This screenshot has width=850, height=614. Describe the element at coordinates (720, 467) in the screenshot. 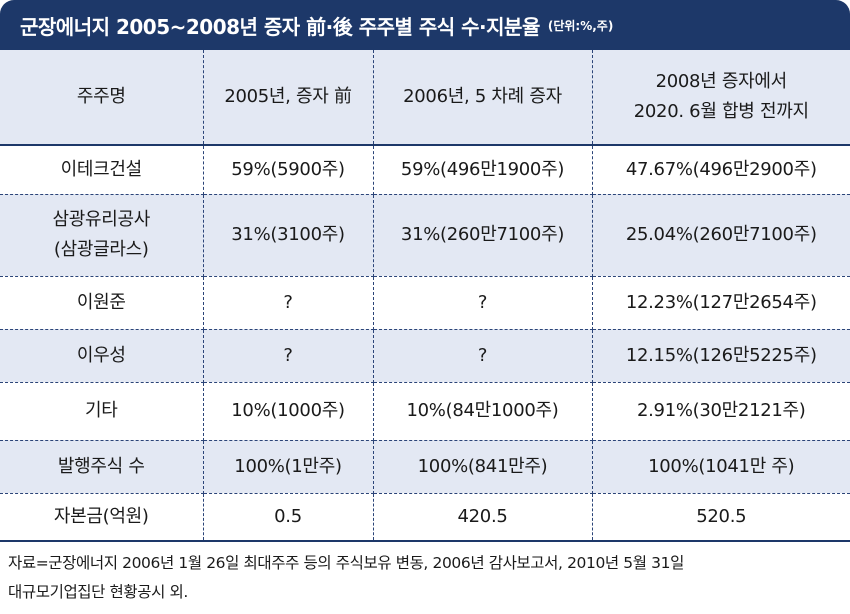

I see `value-2008: 100%(1041만 주)` at that location.